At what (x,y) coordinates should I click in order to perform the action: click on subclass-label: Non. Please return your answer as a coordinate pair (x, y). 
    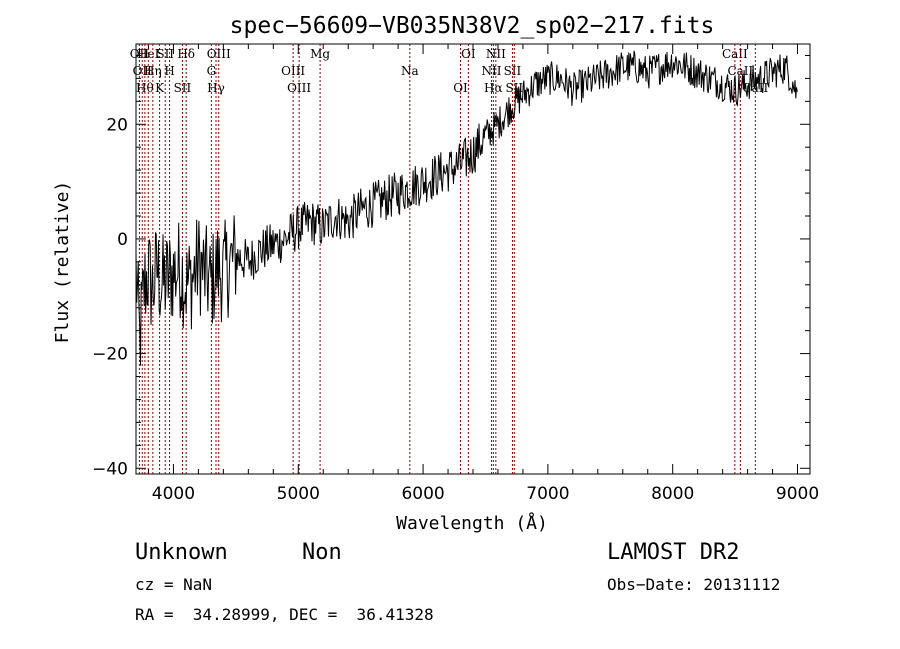
    Looking at the image, I should click on (322, 552).